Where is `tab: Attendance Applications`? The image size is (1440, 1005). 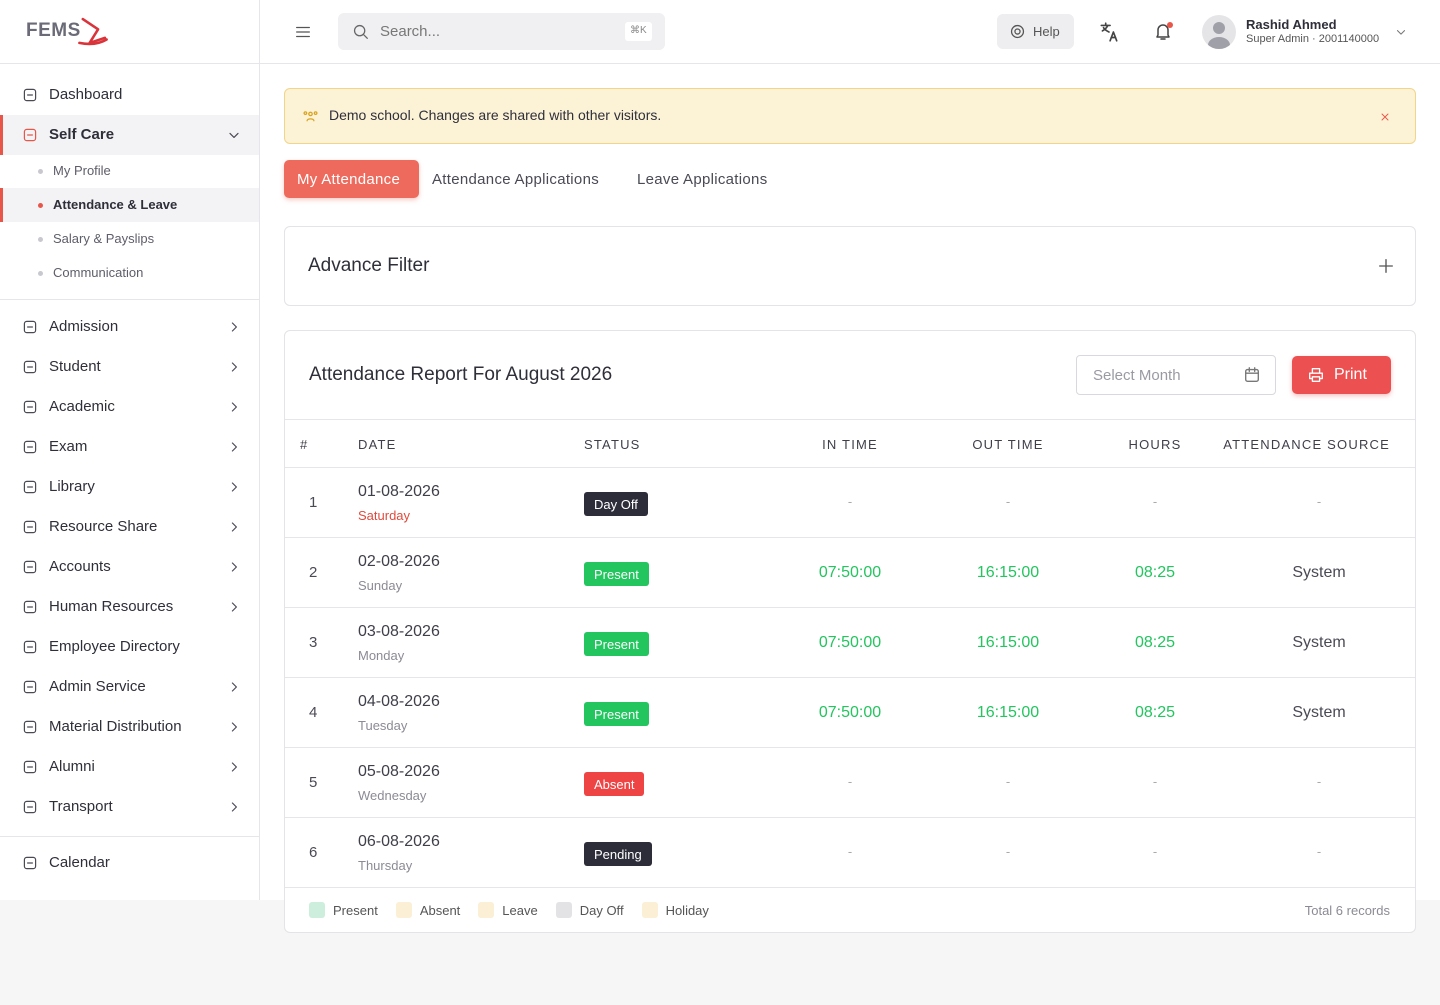
tab: Attendance Applications is located at coordinates (515, 179).